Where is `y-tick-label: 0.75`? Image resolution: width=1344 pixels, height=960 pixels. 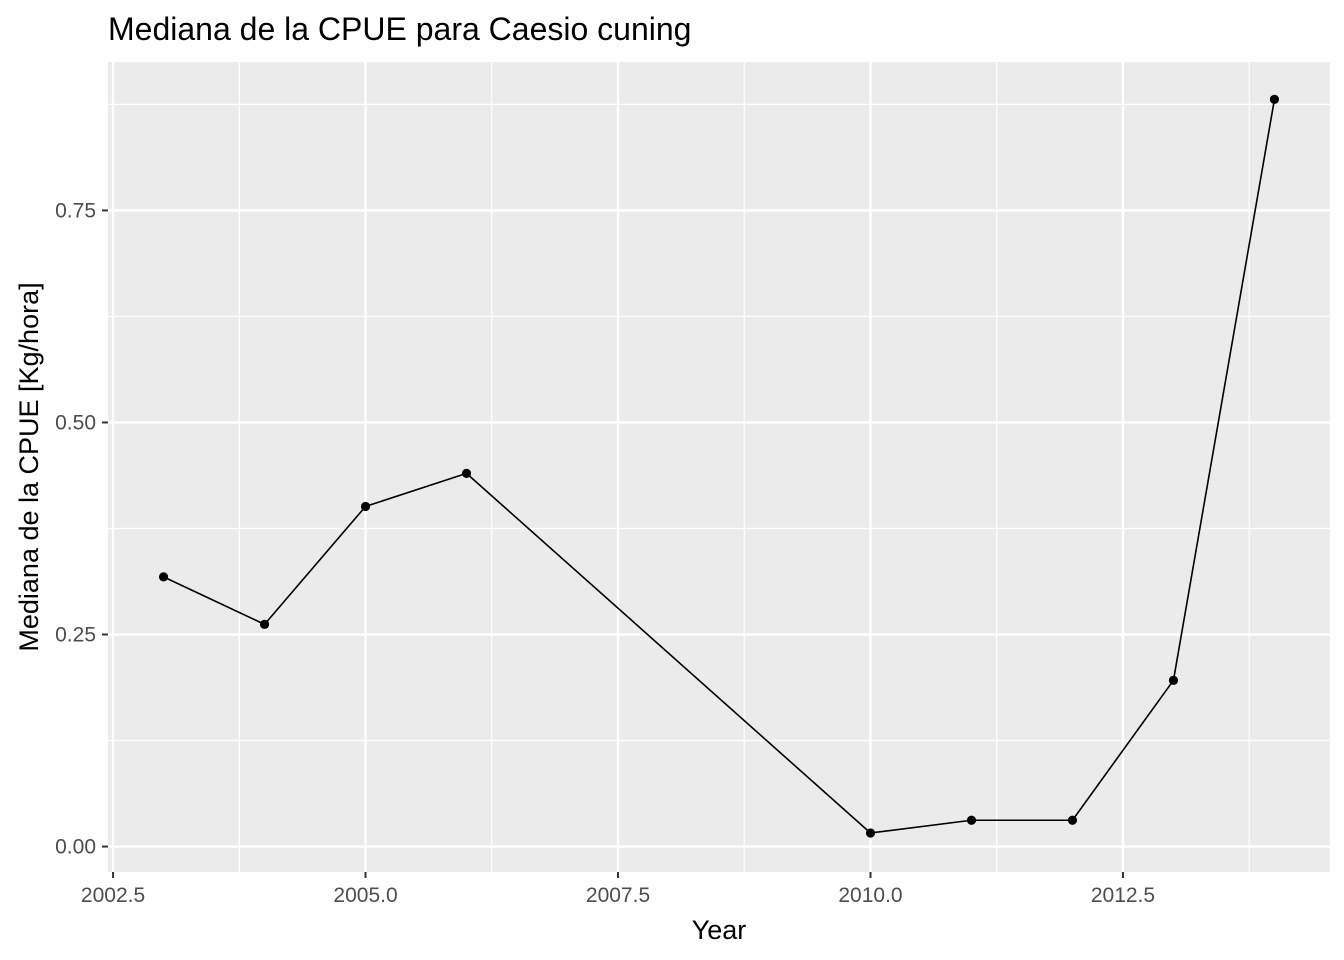 y-tick-label: 0.75 is located at coordinates (75, 210).